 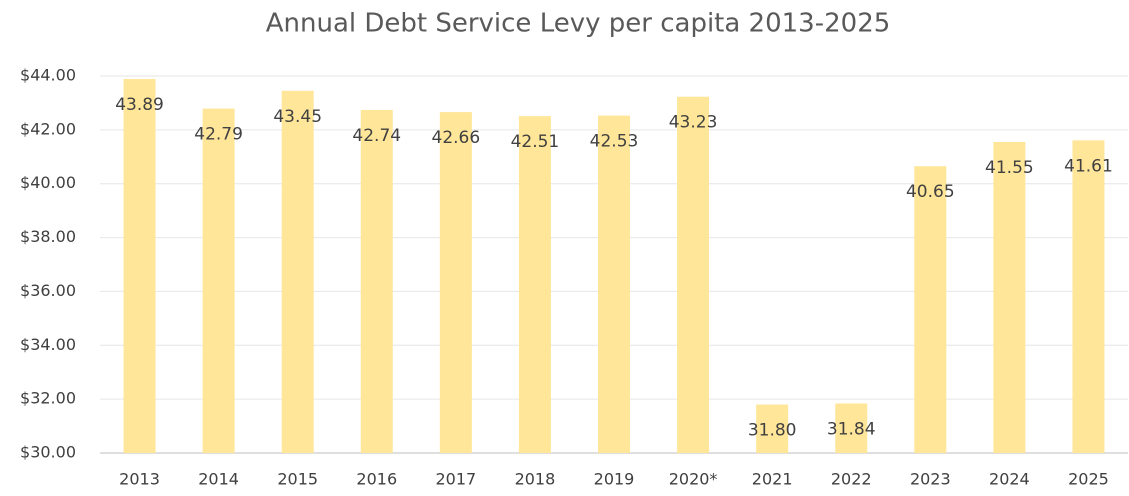 I want to click on y-tick-label: $44.00, so click(x=48, y=75).